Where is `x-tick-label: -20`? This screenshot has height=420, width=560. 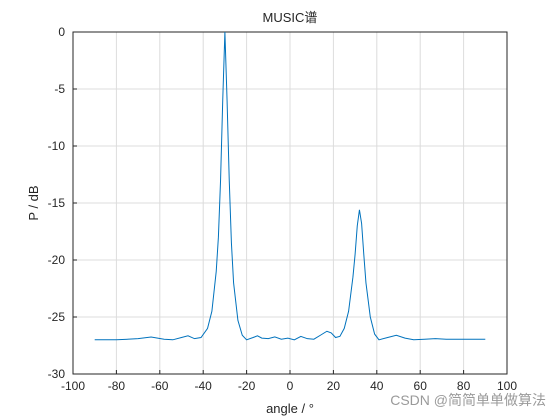 x-tick-label: -20 is located at coordinates (247, 386).